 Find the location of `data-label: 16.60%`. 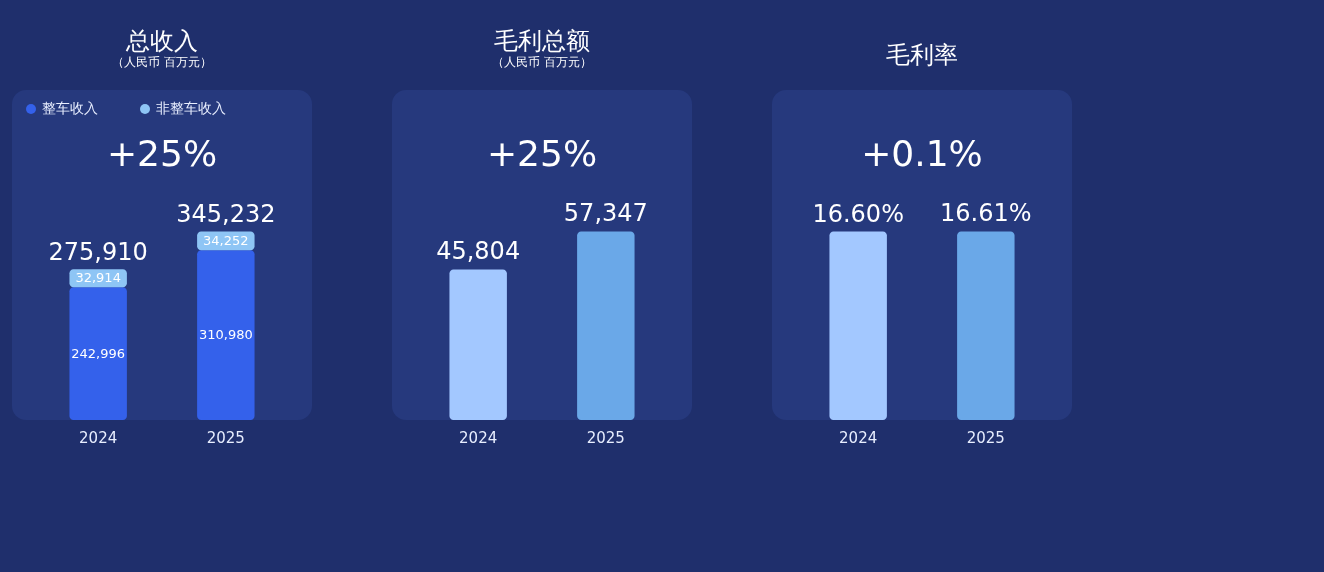

data-label: 16.60% is located at coordinates (858, 213).